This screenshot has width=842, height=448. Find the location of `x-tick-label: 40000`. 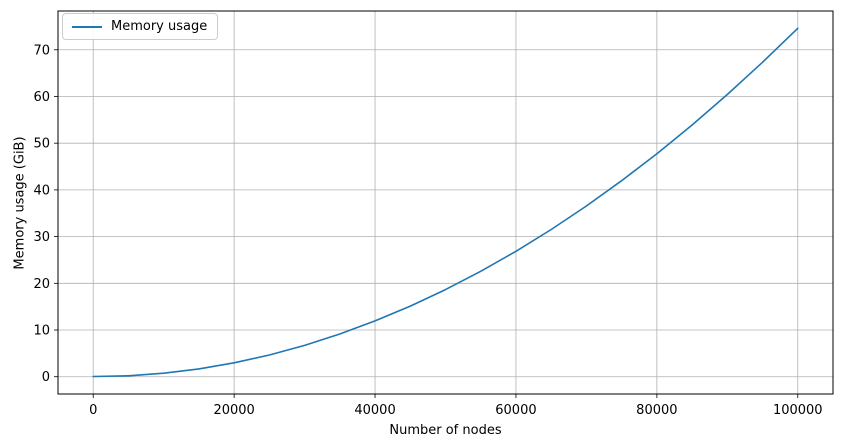

x-tick-label: 40000 is located at coordinates (374, 410).